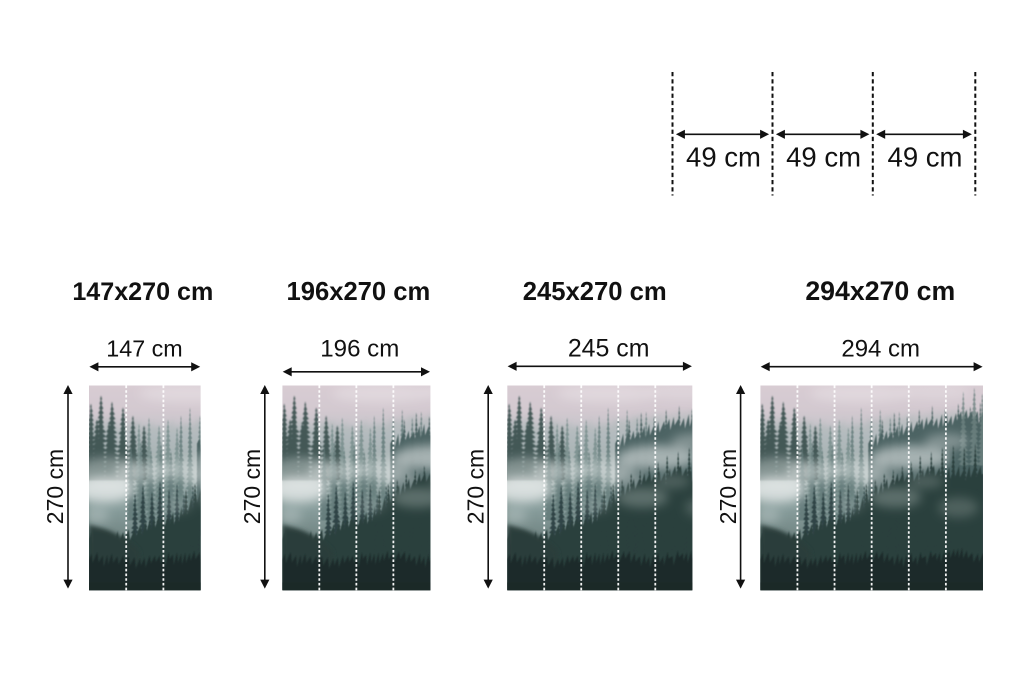 The height and width of the screenshot is (680, 1024). What do you see at coordinates (880, 349) in the screenshot?
I see `svg-text: 294 cm` at bounding box center [880, 349].